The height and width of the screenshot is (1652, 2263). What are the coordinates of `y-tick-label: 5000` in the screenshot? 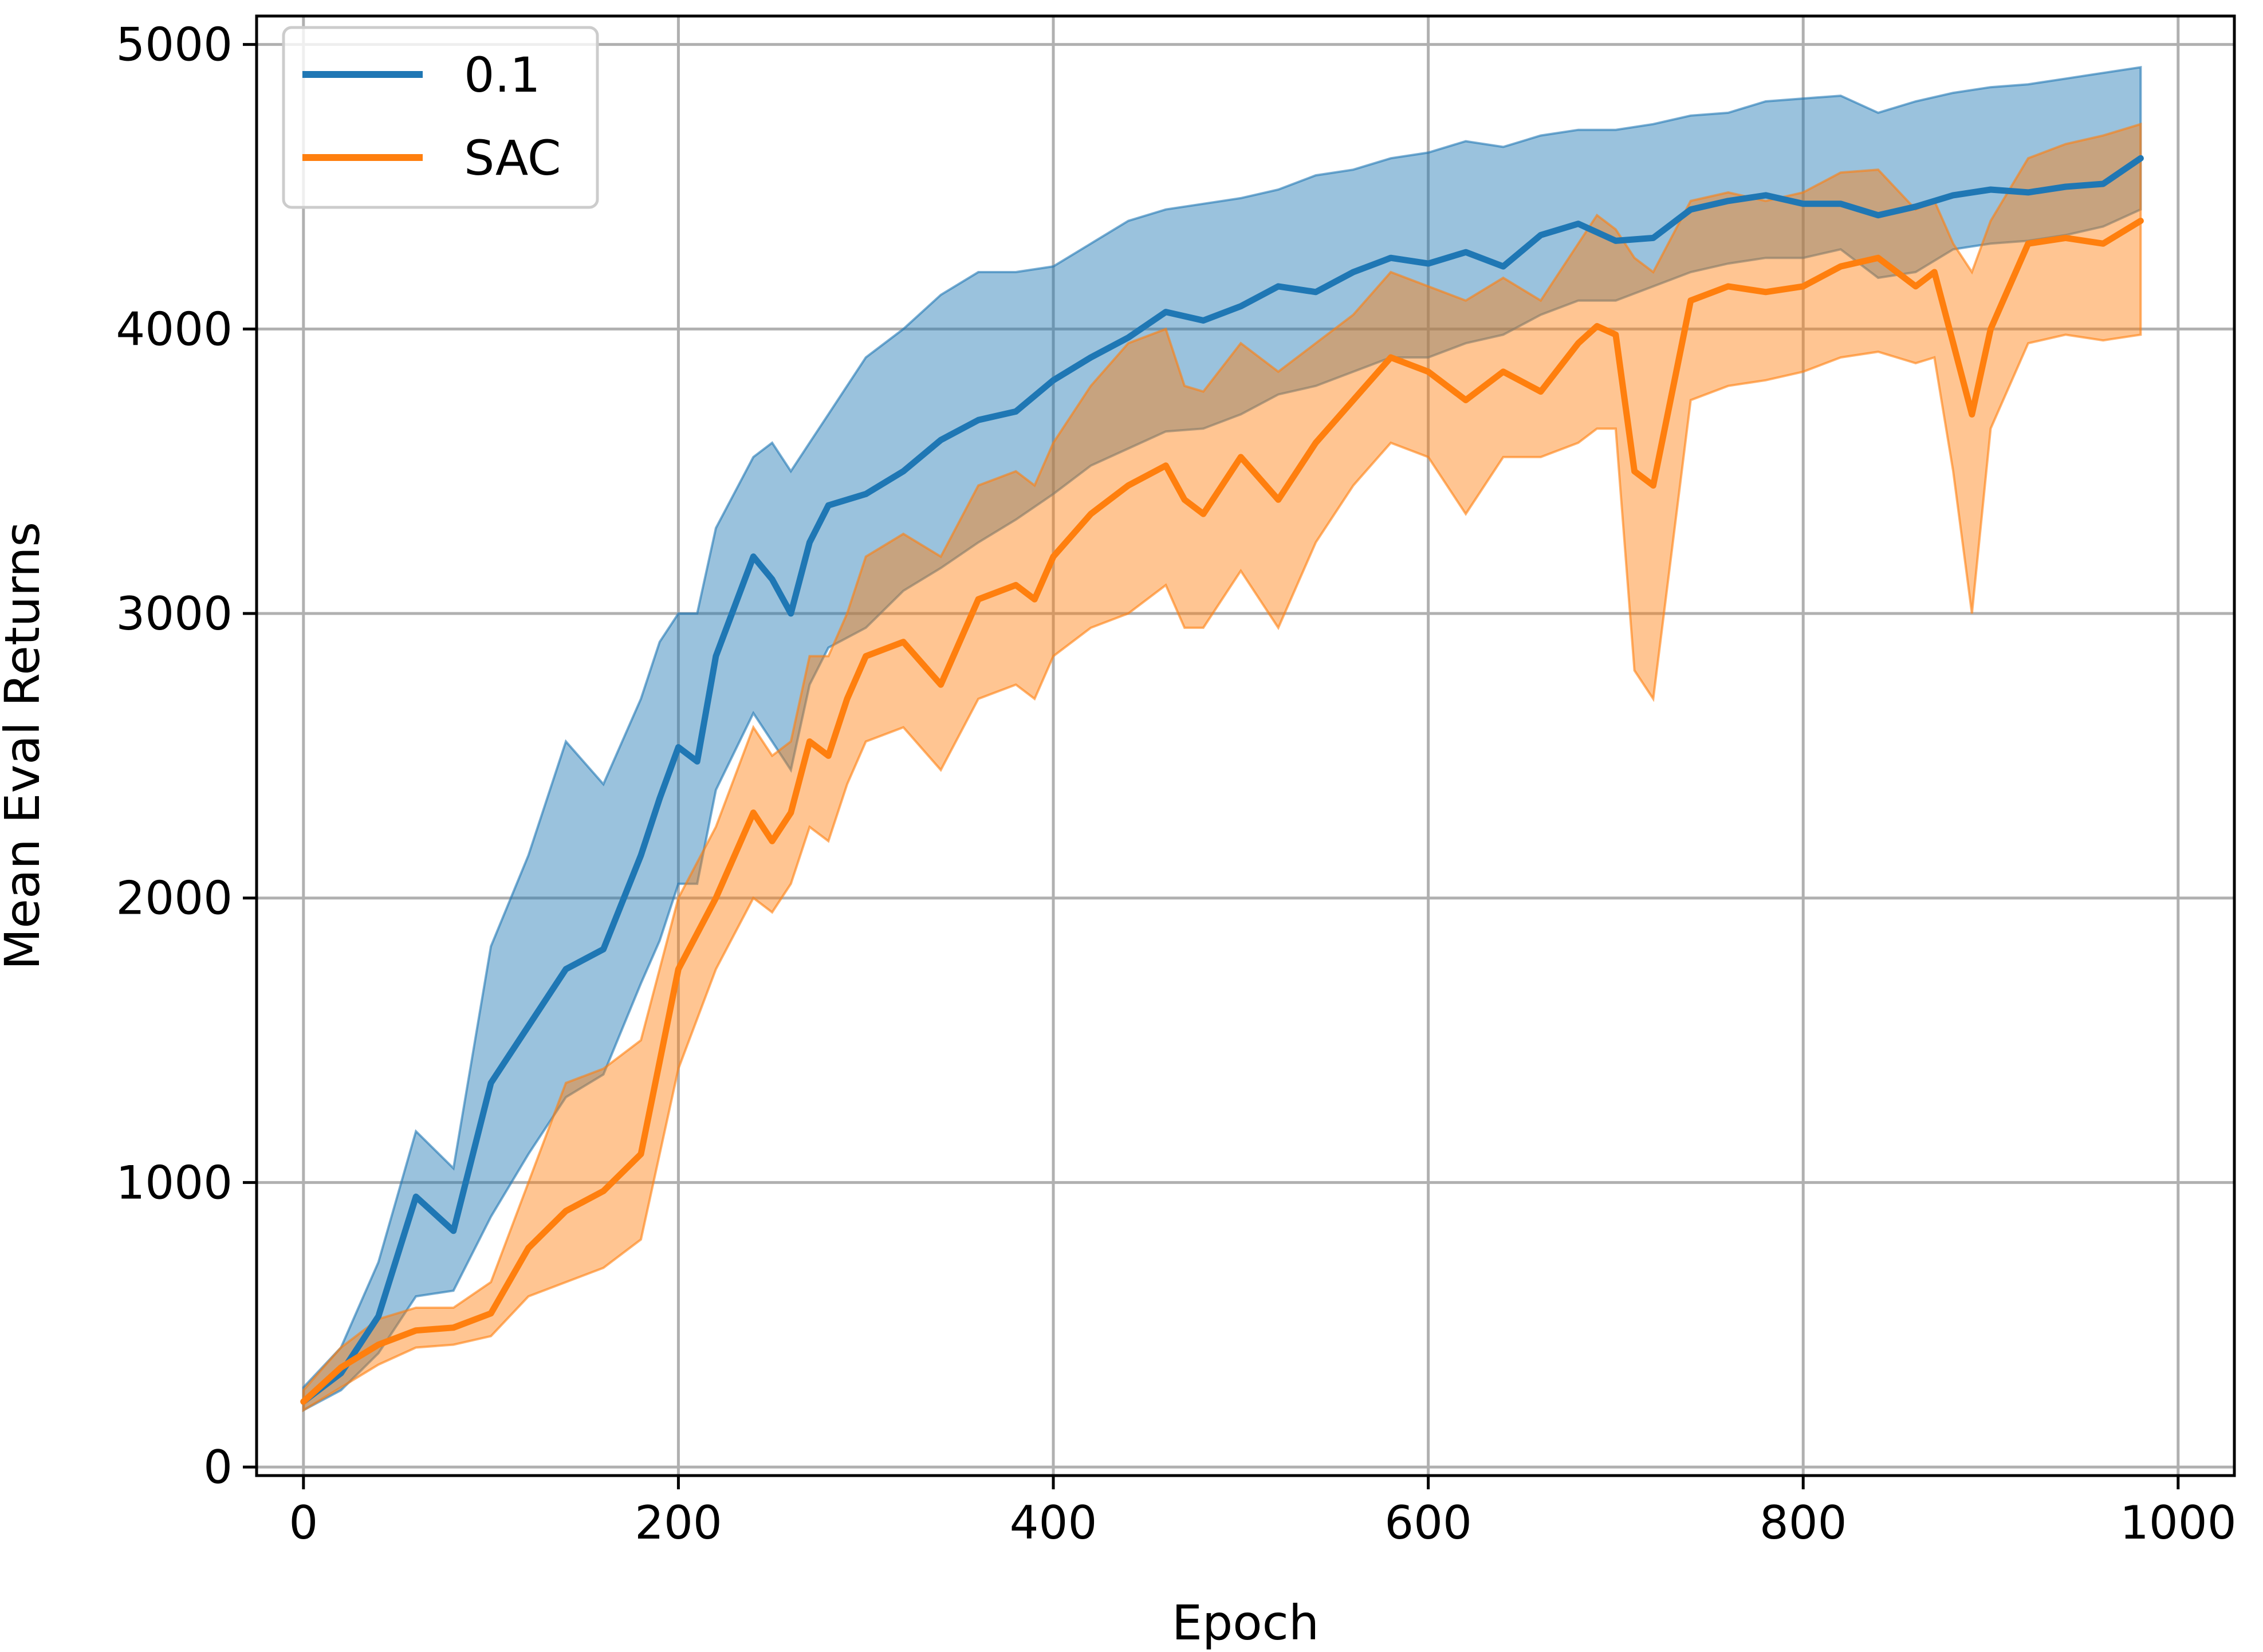 It's located at (174, 45).